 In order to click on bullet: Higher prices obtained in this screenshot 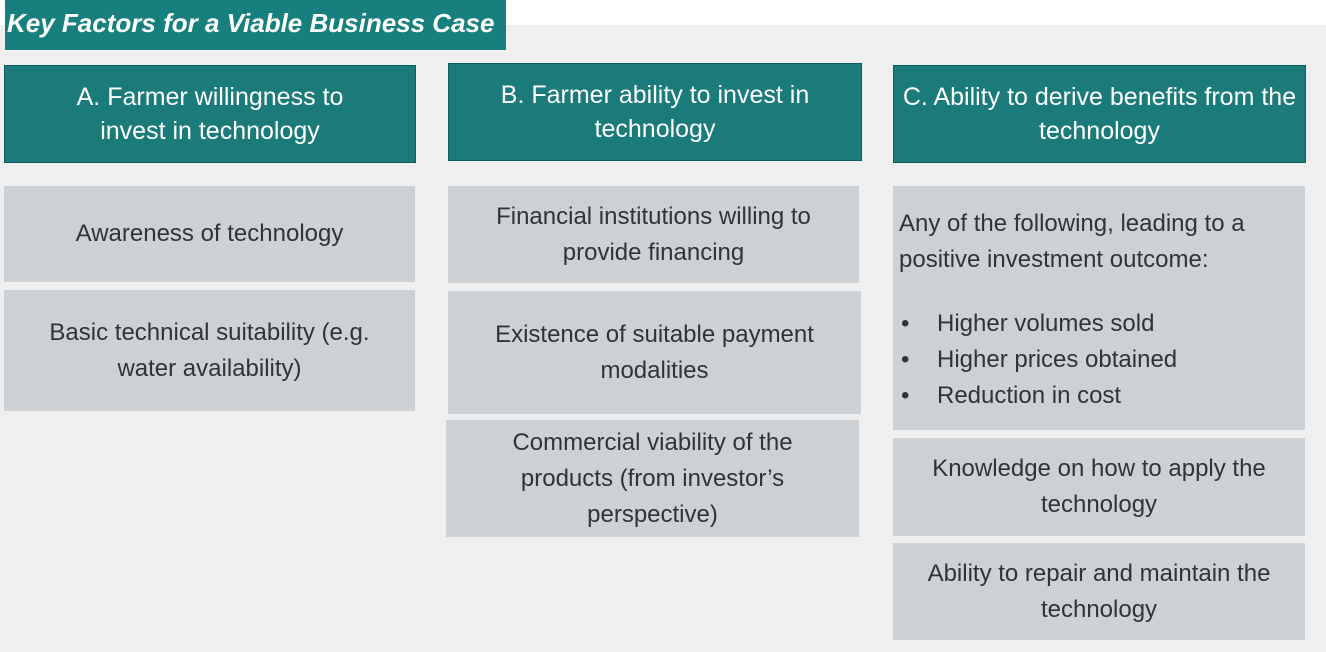, I will do `click(1099, 360)`.